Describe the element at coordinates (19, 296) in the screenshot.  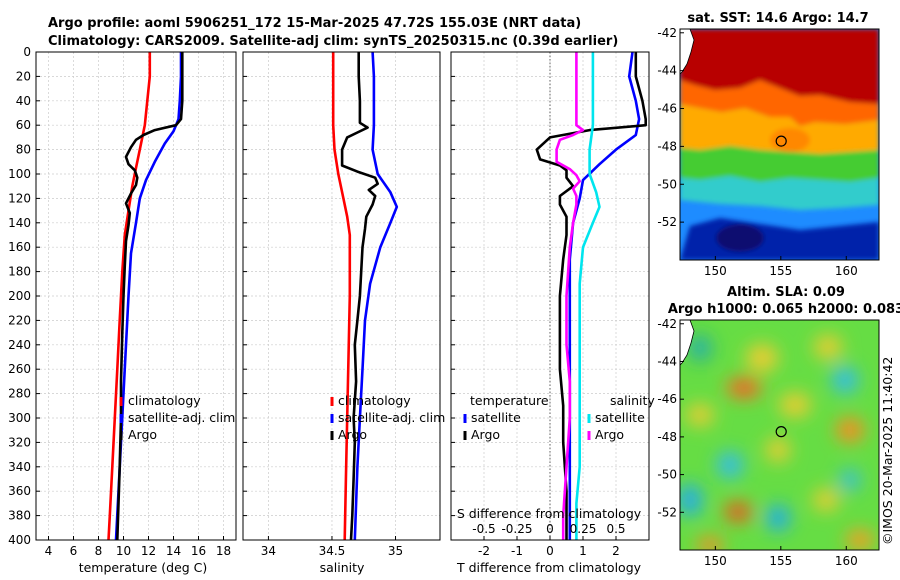
I see `y-tick-label: 200` at that location.